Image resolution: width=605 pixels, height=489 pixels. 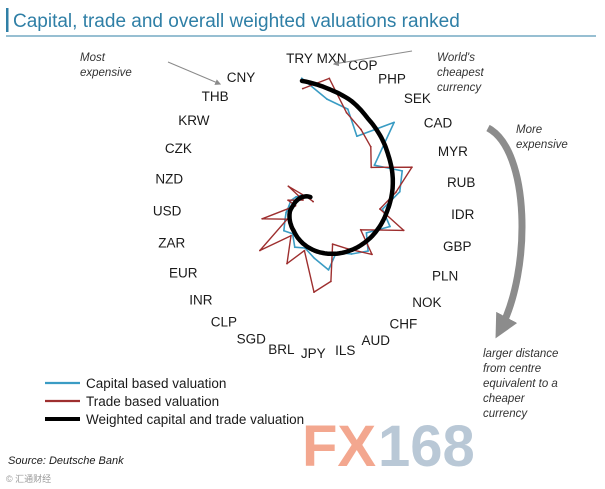 I want to click on annotation-distance-line3: equivalent to a, so click(x=520, y=384).